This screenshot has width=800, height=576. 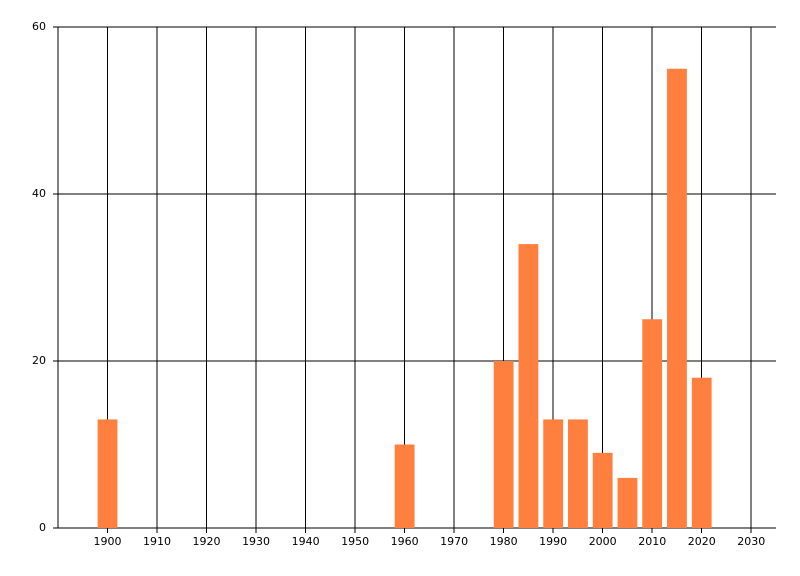 What do you see at coordinates (652, 541) in the screenshot?
I see `x-tick-label: 2010` at bounding box center [652, 541].